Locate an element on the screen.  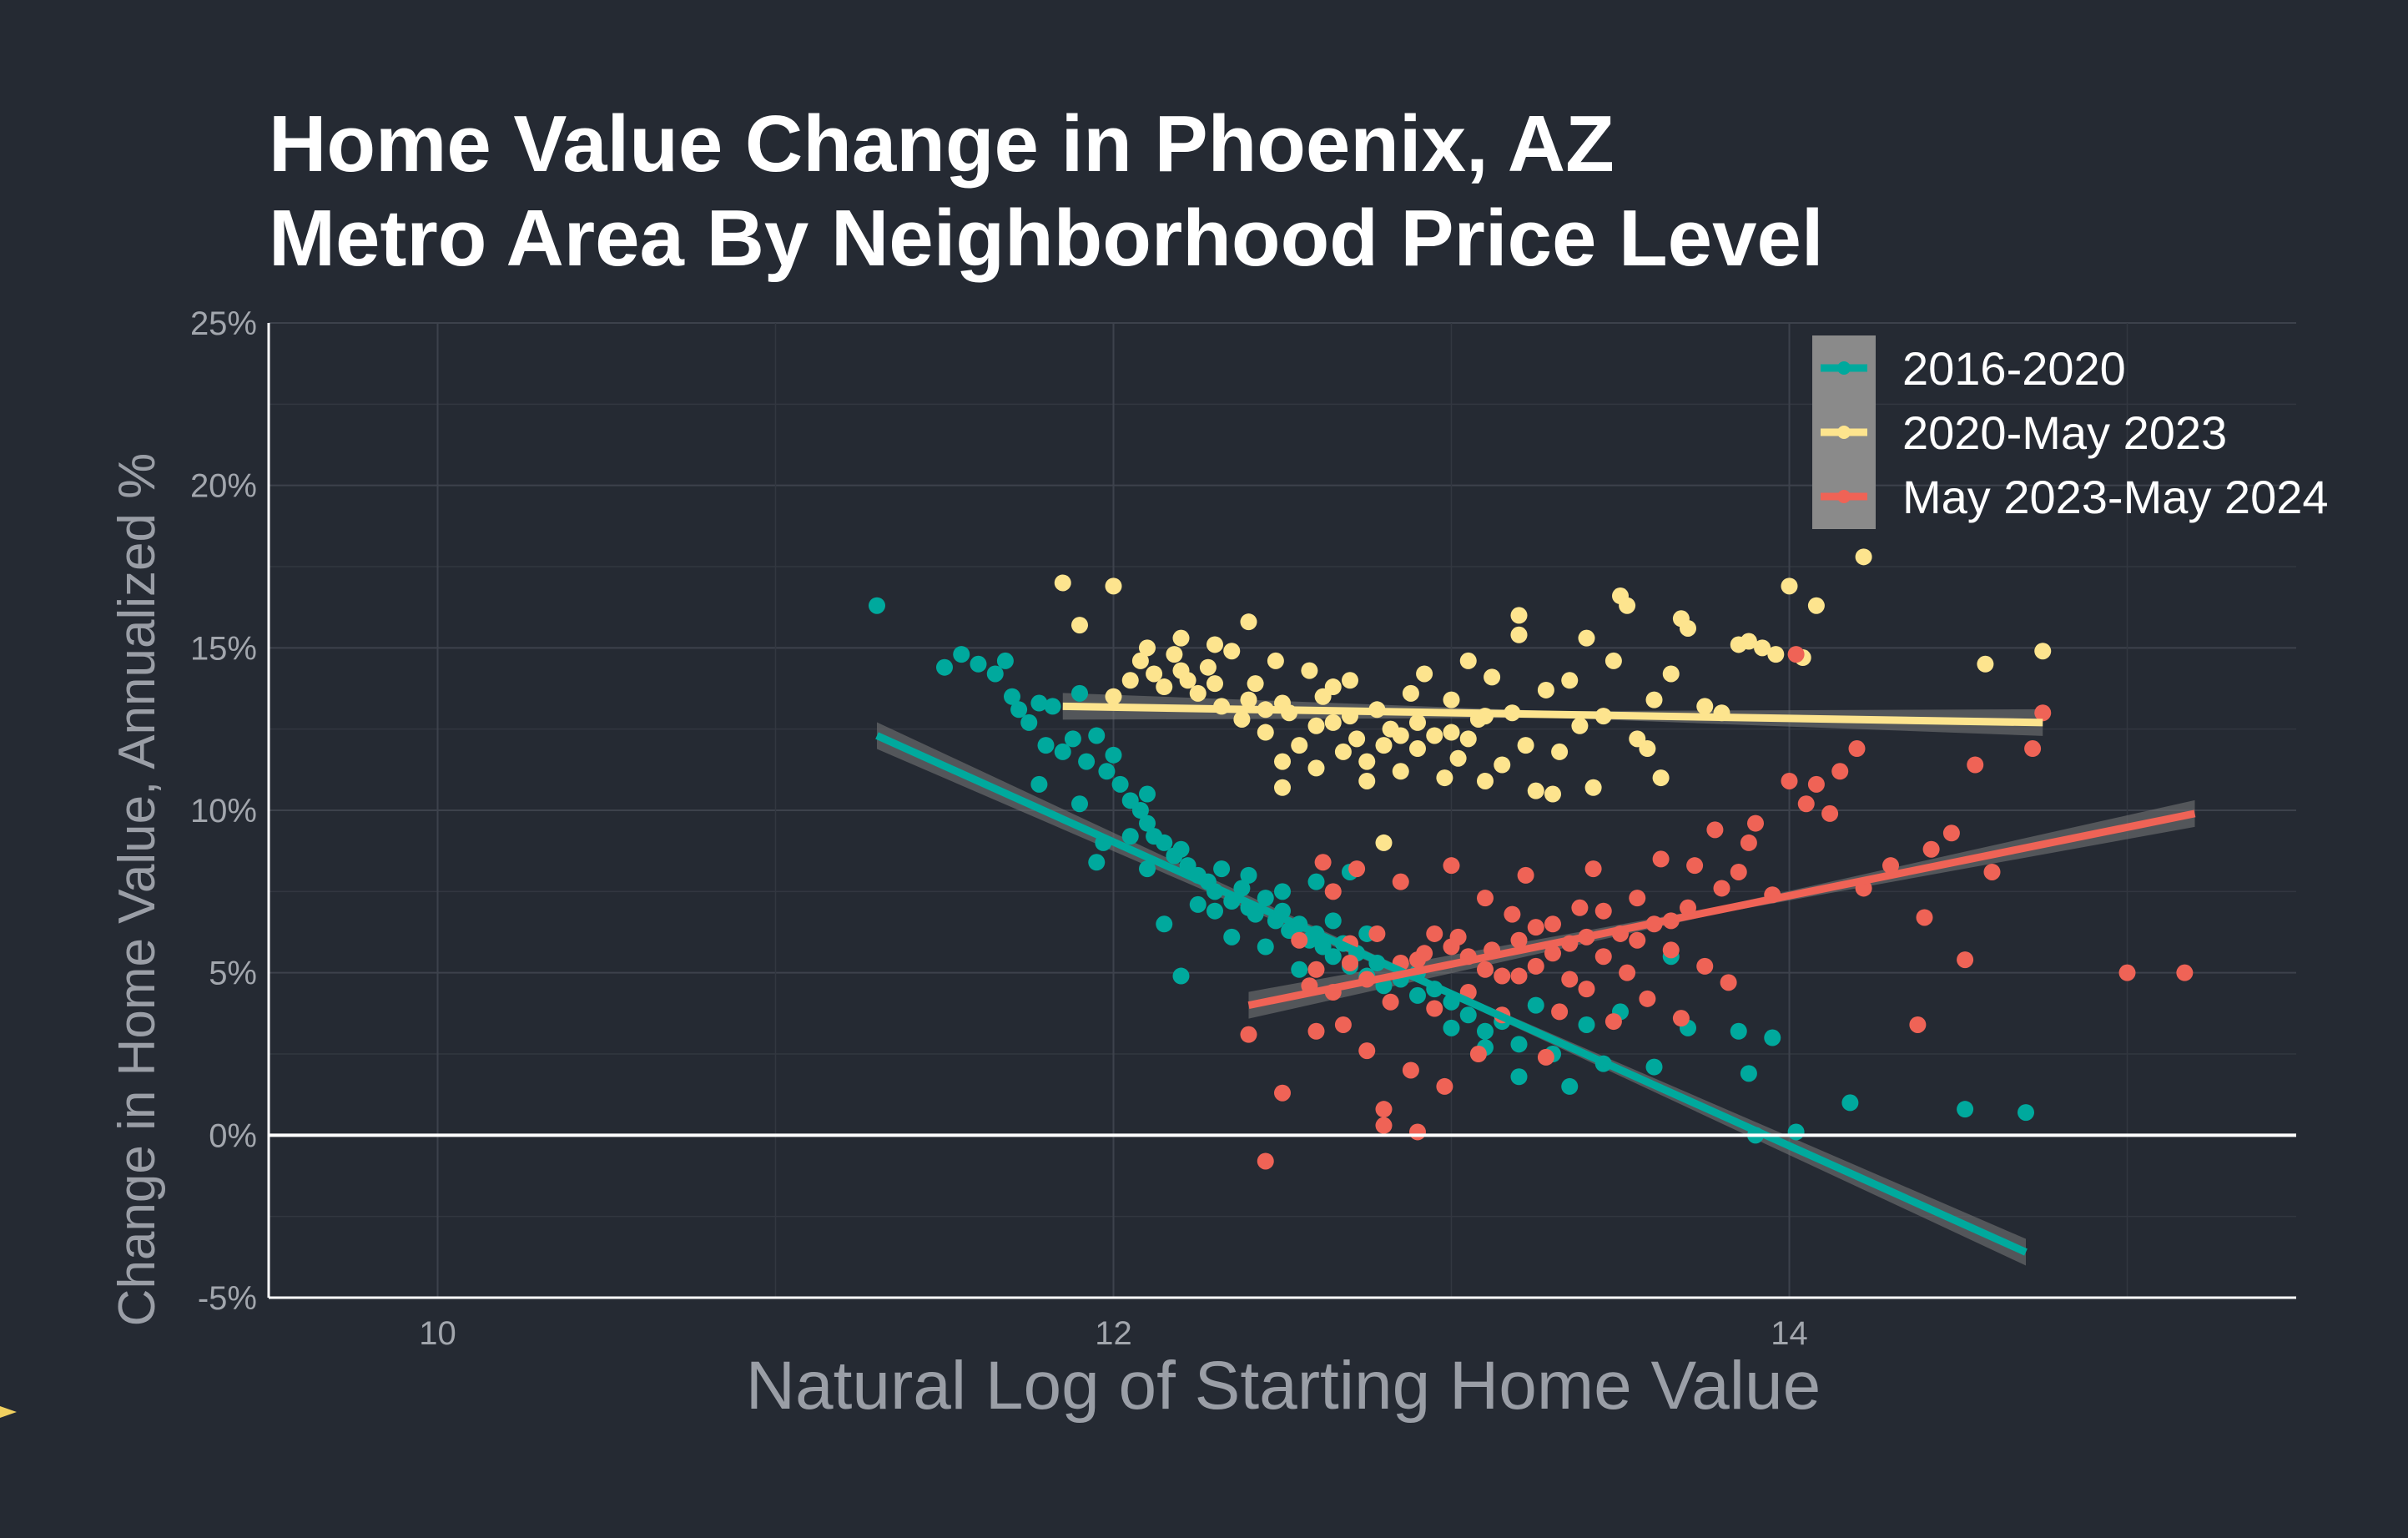
y-axis-title: Change in Home Value, Annualized % is located at coordinates (137, 890).